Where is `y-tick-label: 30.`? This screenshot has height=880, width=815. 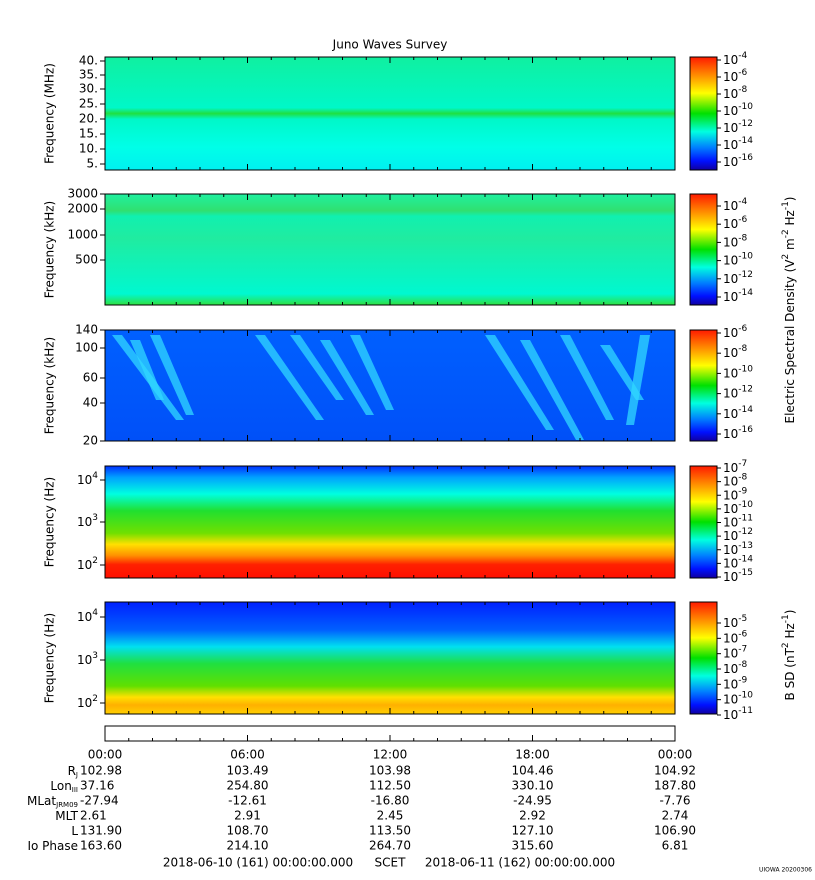 y-tick-label: 30. is located at coordinates (88, 89).